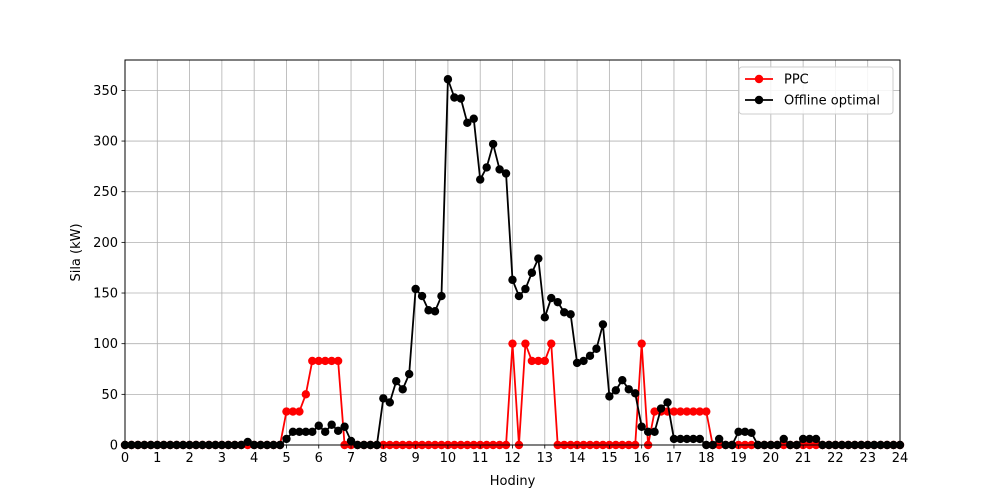 This screenshot has width=1000, height=504. I want to click on legend-ppc-marker, so click(759, 79).